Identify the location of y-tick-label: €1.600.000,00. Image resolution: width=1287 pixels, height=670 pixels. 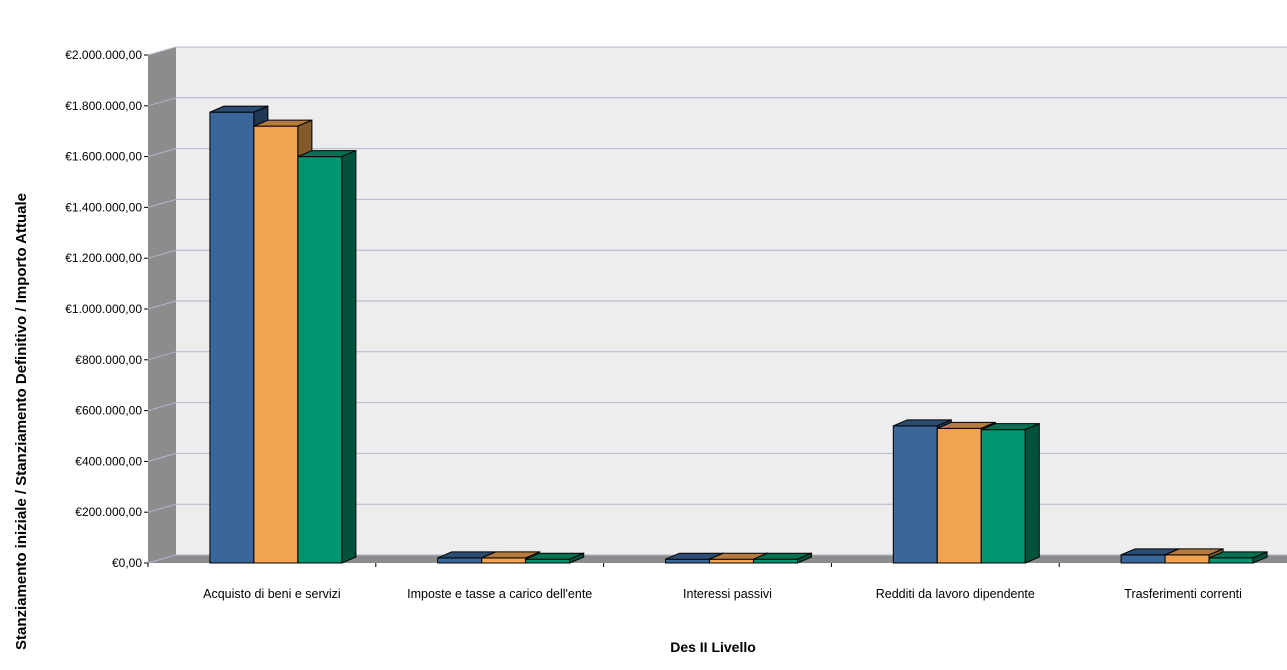
(103, 157).